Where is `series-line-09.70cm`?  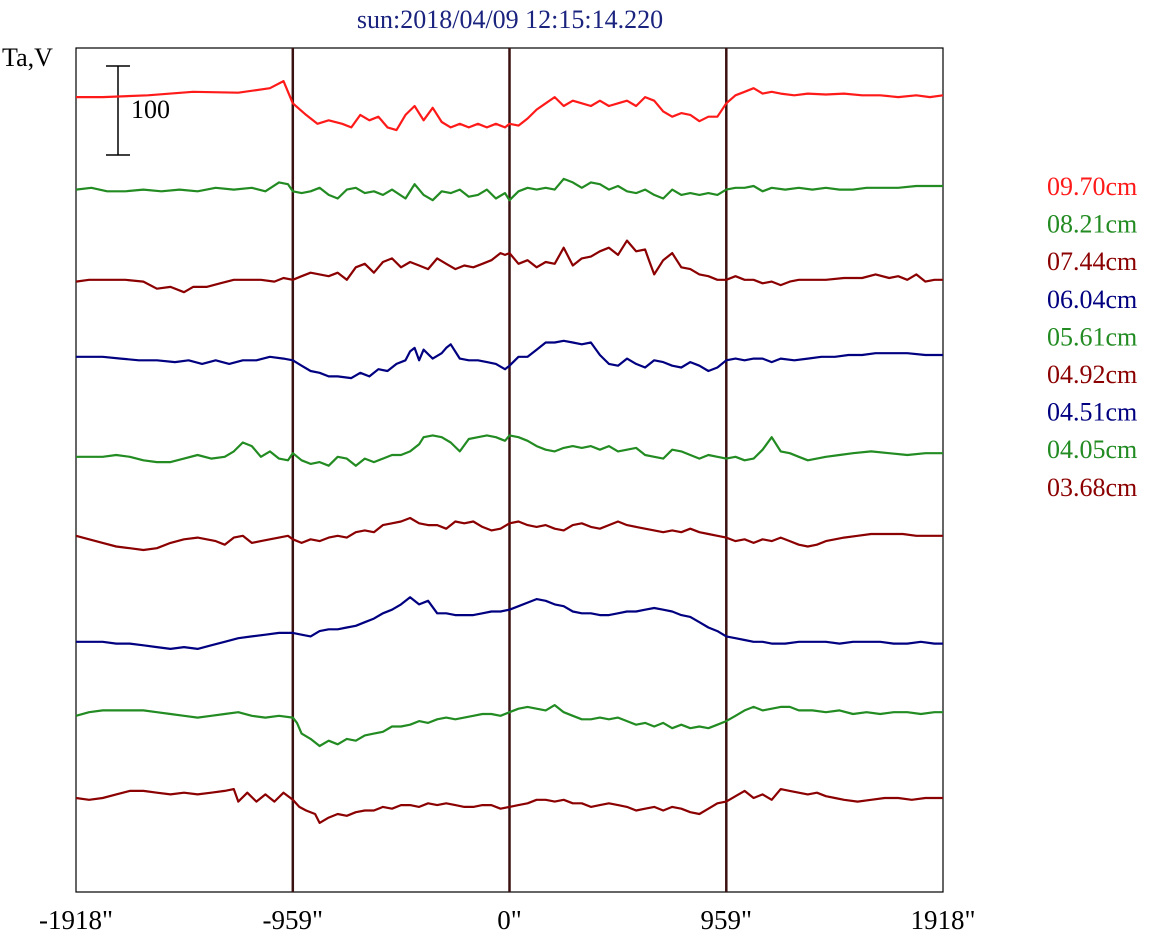 series-line-09.70cm is located at coordinates (510, 106).